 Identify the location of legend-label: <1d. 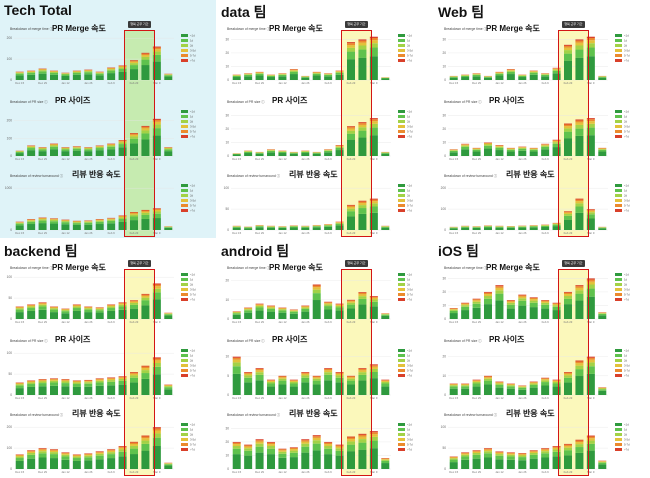
(409, 186).